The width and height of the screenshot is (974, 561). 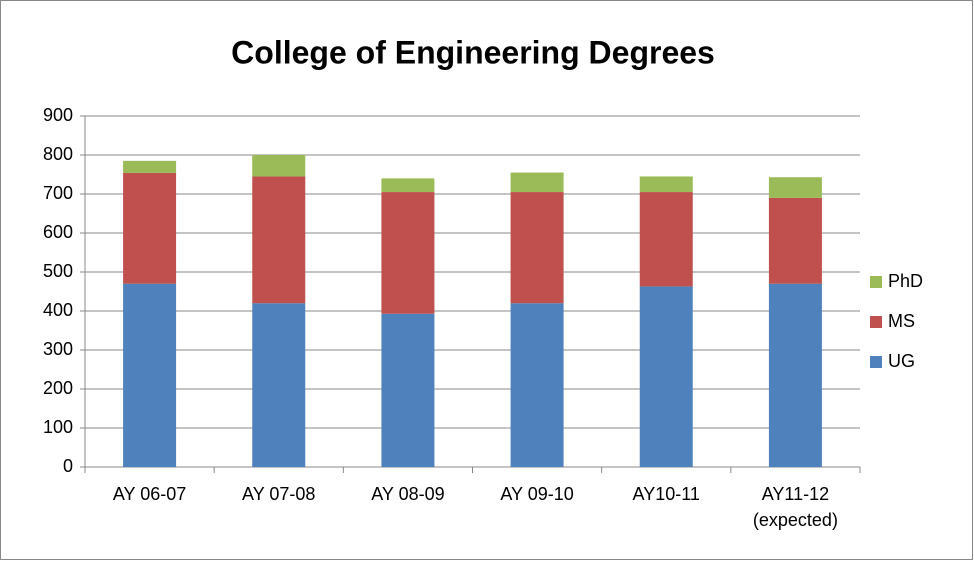 What do you see at coordinates (905, 281) in the screenshot?
I see `legend-label: PhD` at bounding box center [905, 281].